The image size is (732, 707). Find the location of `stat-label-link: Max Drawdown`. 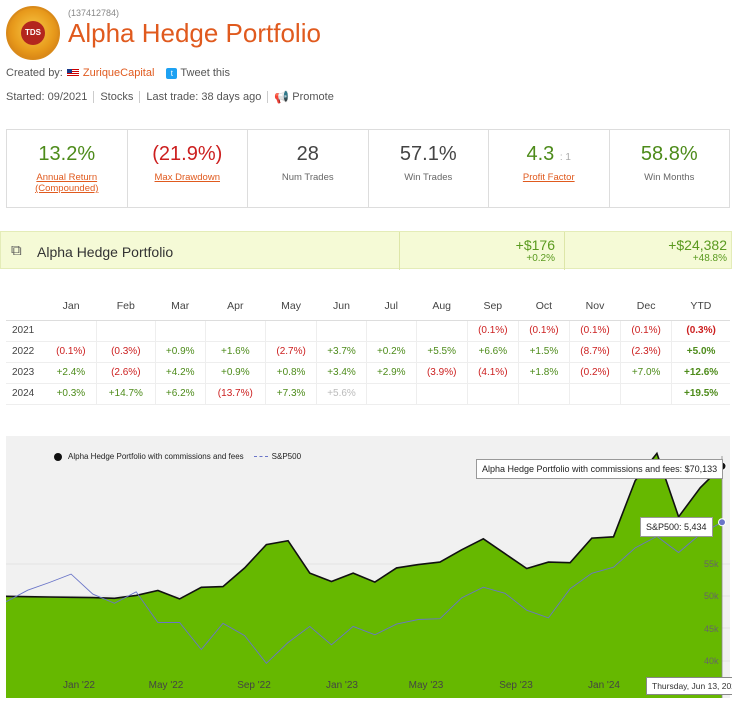

stat-label-link: Max Drawdown is located at coordinates (187, 177).